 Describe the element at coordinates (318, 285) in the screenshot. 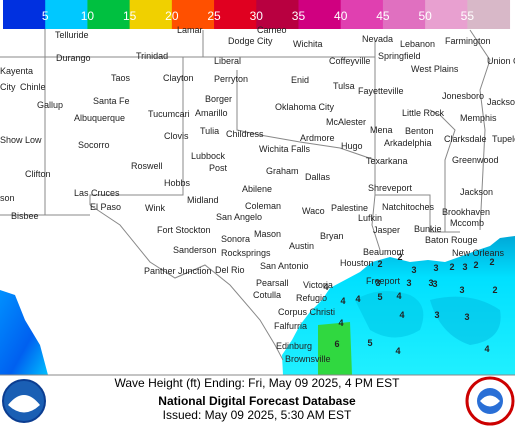

I see `city-label: Victoria` at that location.